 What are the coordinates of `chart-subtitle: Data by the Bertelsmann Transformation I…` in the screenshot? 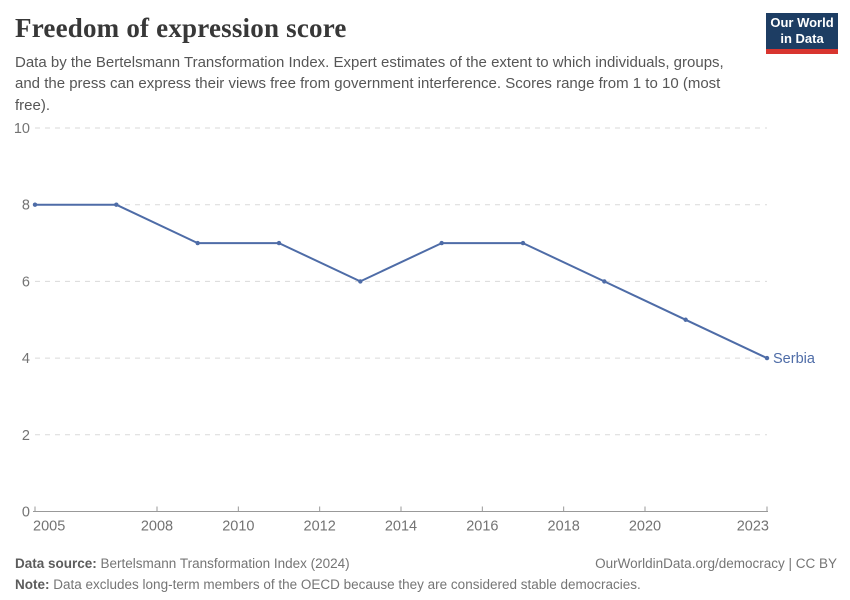 It's located at (369, 84).